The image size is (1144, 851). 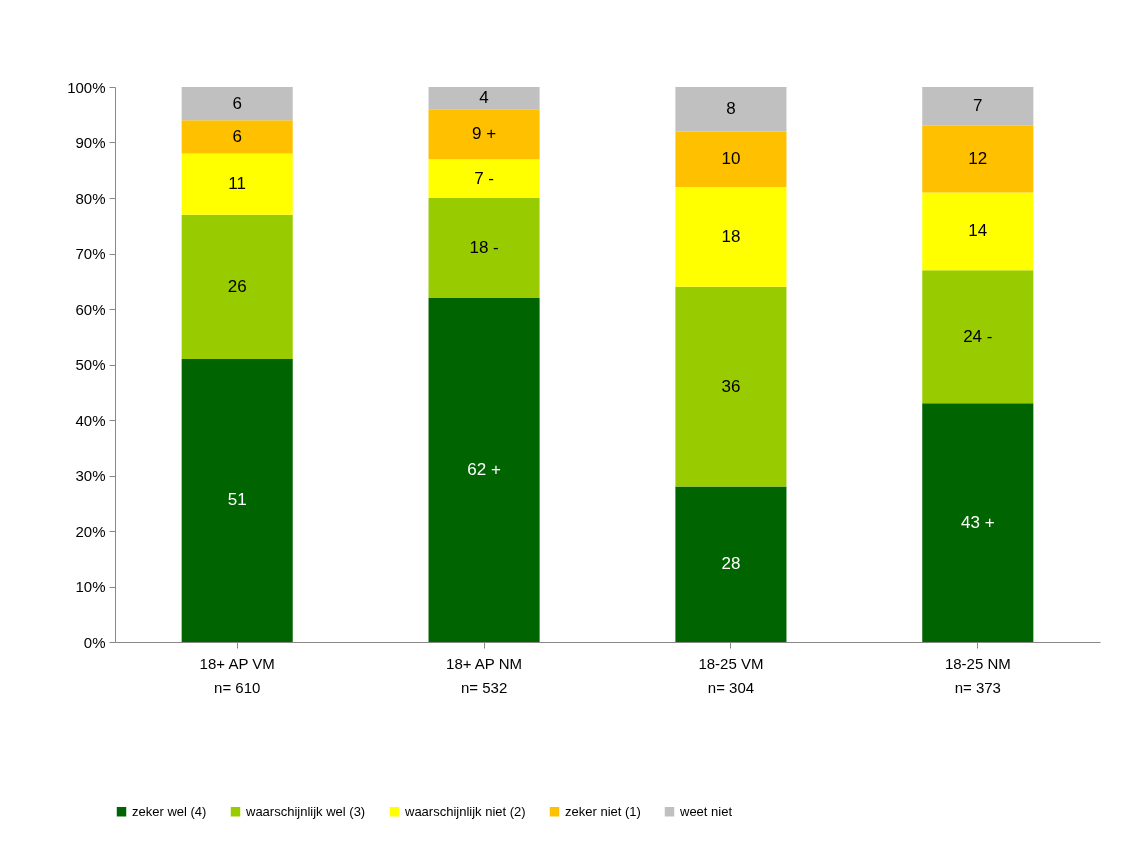 What do you see at coordinates (94, 642) in the screenshot?
I see `y-tick-label: 0%` at bounding box center [94, 642].